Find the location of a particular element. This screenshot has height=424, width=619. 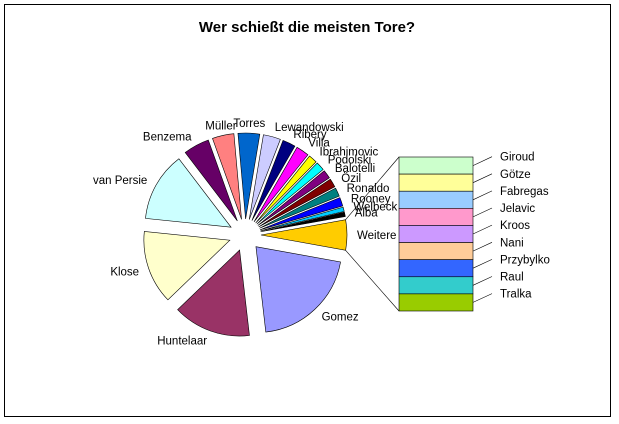

pie-label-welbeck: Welbeck is located at coordinates (375, 208).